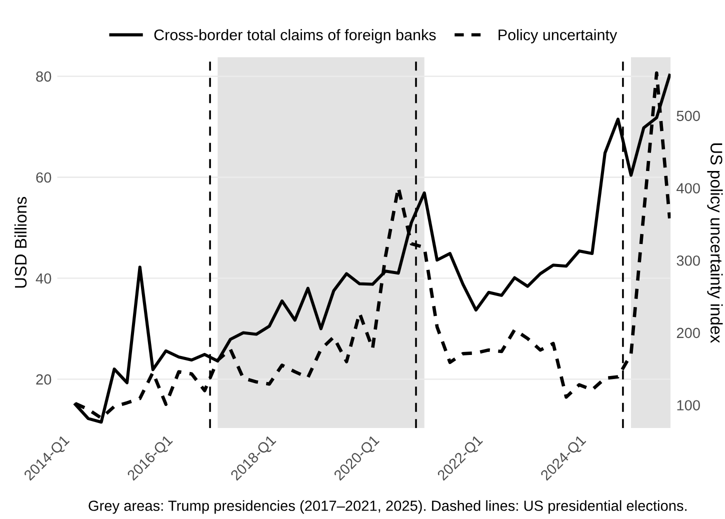 Image resolution: width=725 pixels, height=519 pixels. I want to click on y2-axis-title: US policy uncertainty index, so click(715, 243).